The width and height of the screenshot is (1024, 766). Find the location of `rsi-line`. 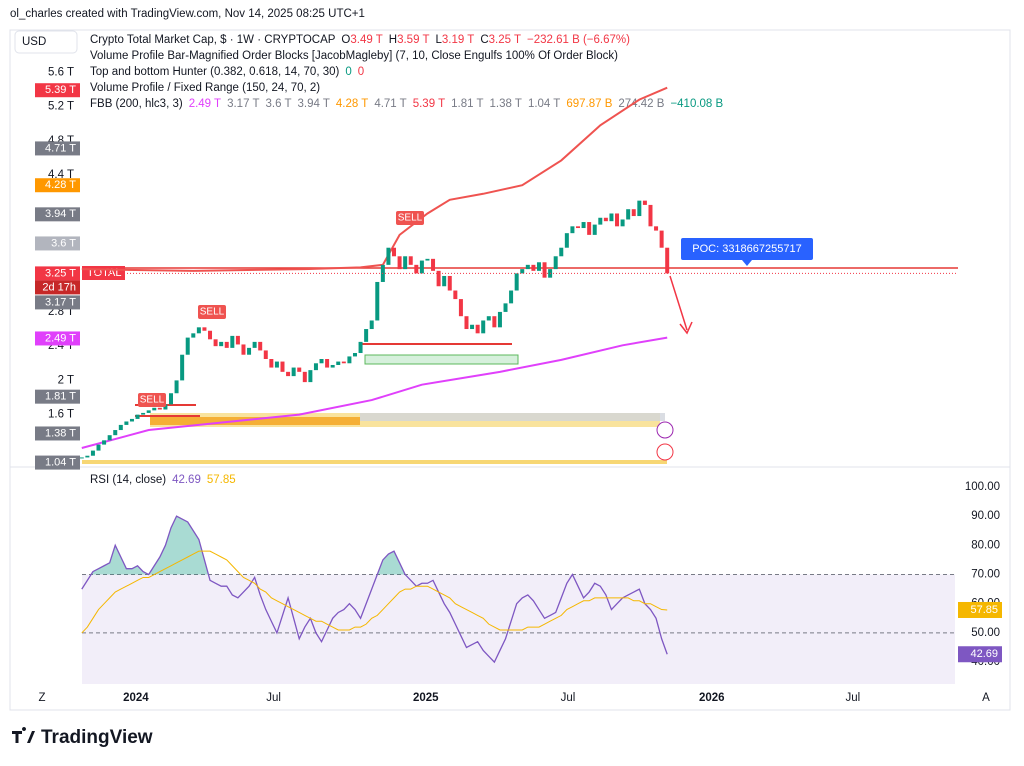

rsi-line is located at coordinates (374, 592).